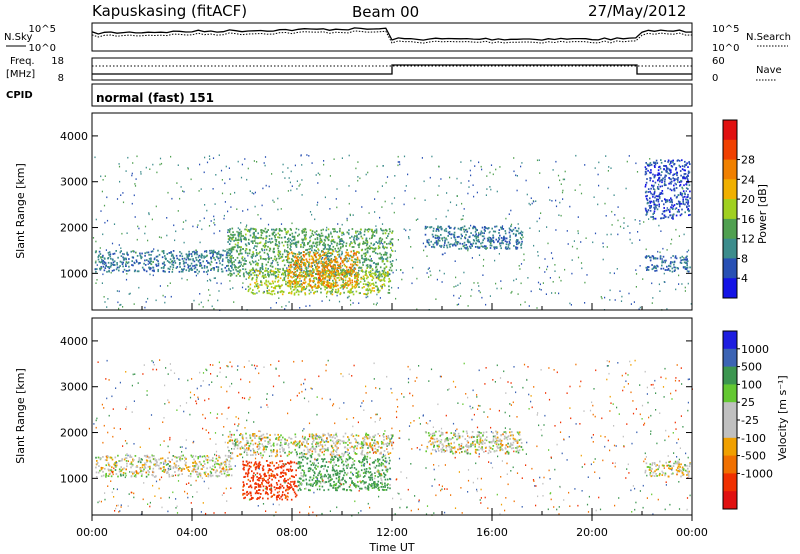 The height and width of the screenshot is (554, 800). I want to click on noise-tick-left-bottom: 10^0, so click(42, 48).